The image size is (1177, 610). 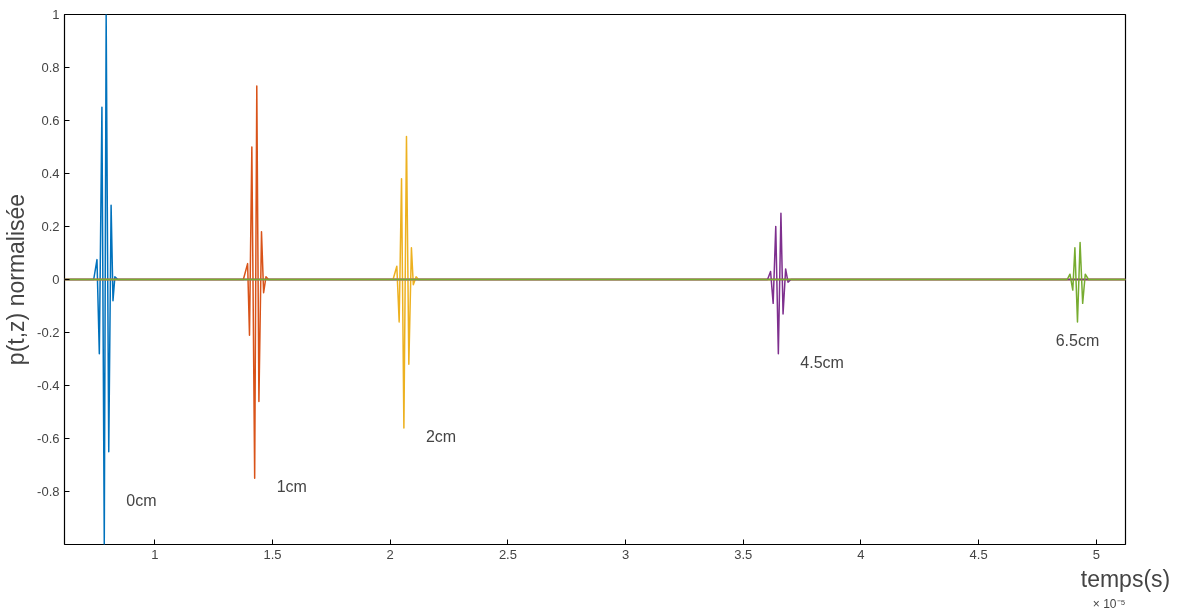 I want to click on x-tick-label: 1, so click(x=155, y=554).